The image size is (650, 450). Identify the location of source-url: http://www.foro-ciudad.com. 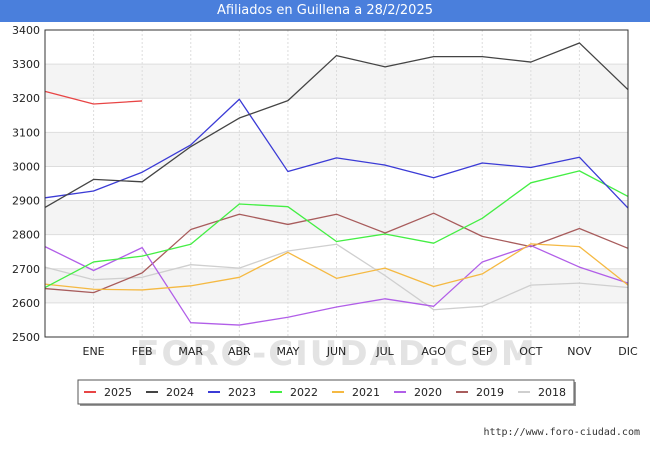
(561, 432).